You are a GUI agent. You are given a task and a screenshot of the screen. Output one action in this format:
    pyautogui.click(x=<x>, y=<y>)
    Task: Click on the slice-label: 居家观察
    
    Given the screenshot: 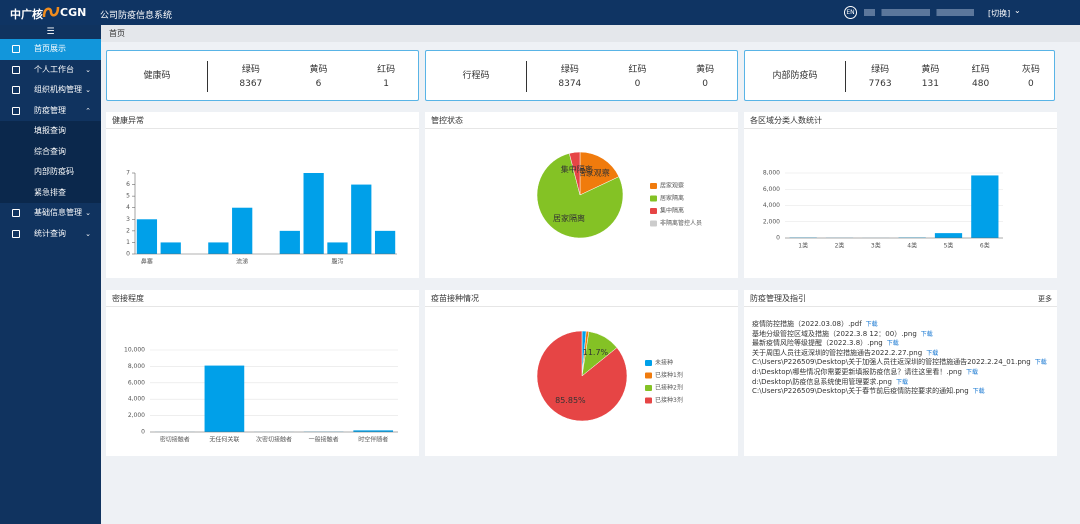 What is the action you would take?
    pyautogui.click(x=594, y=173)
    